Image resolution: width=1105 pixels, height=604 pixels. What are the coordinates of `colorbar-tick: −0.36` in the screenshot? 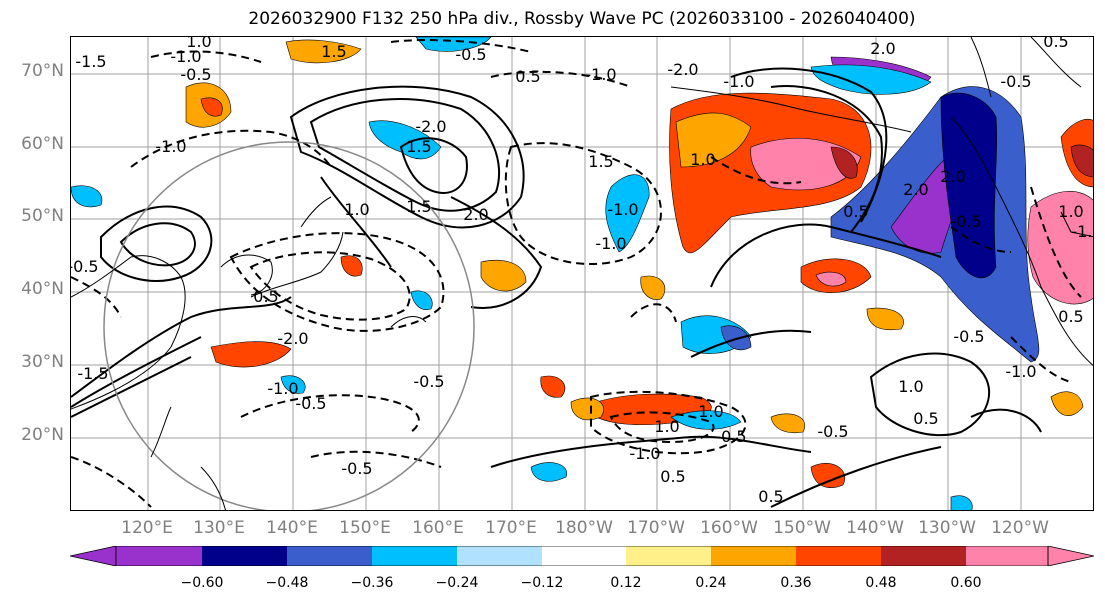 It's located at (372, 583).